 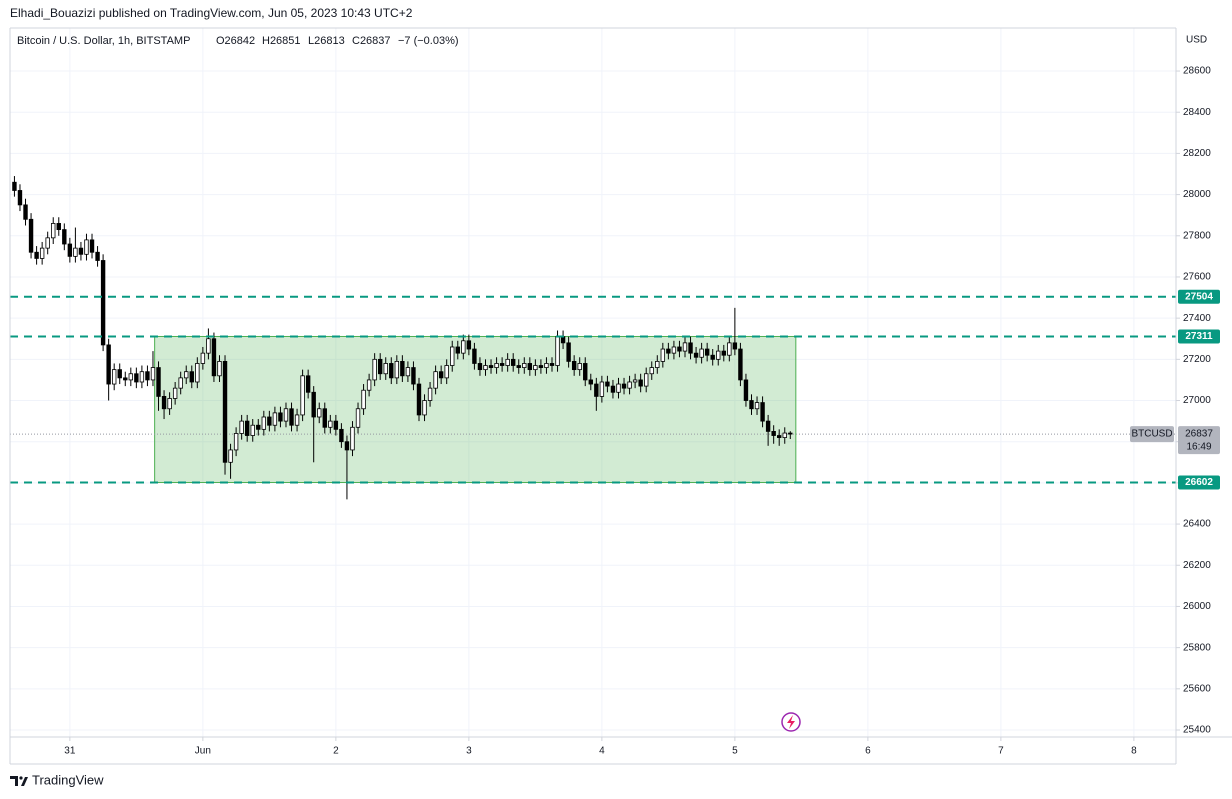 What do you see at coordinates (68, 779) in the screenshot?
I see `footer-brand: TradingView` at bounding box center [68, 779].